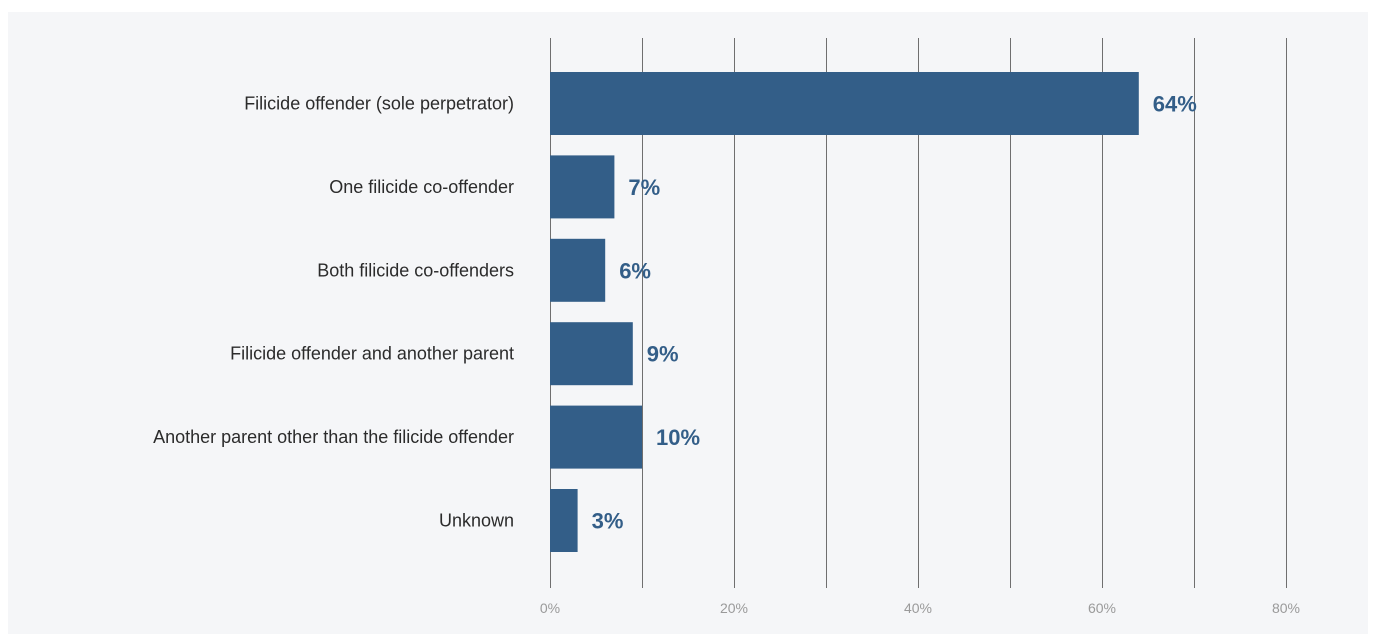 This screenshot has width=1376, height=637. I want to click on category-label: Unknown, so click(476, 521).